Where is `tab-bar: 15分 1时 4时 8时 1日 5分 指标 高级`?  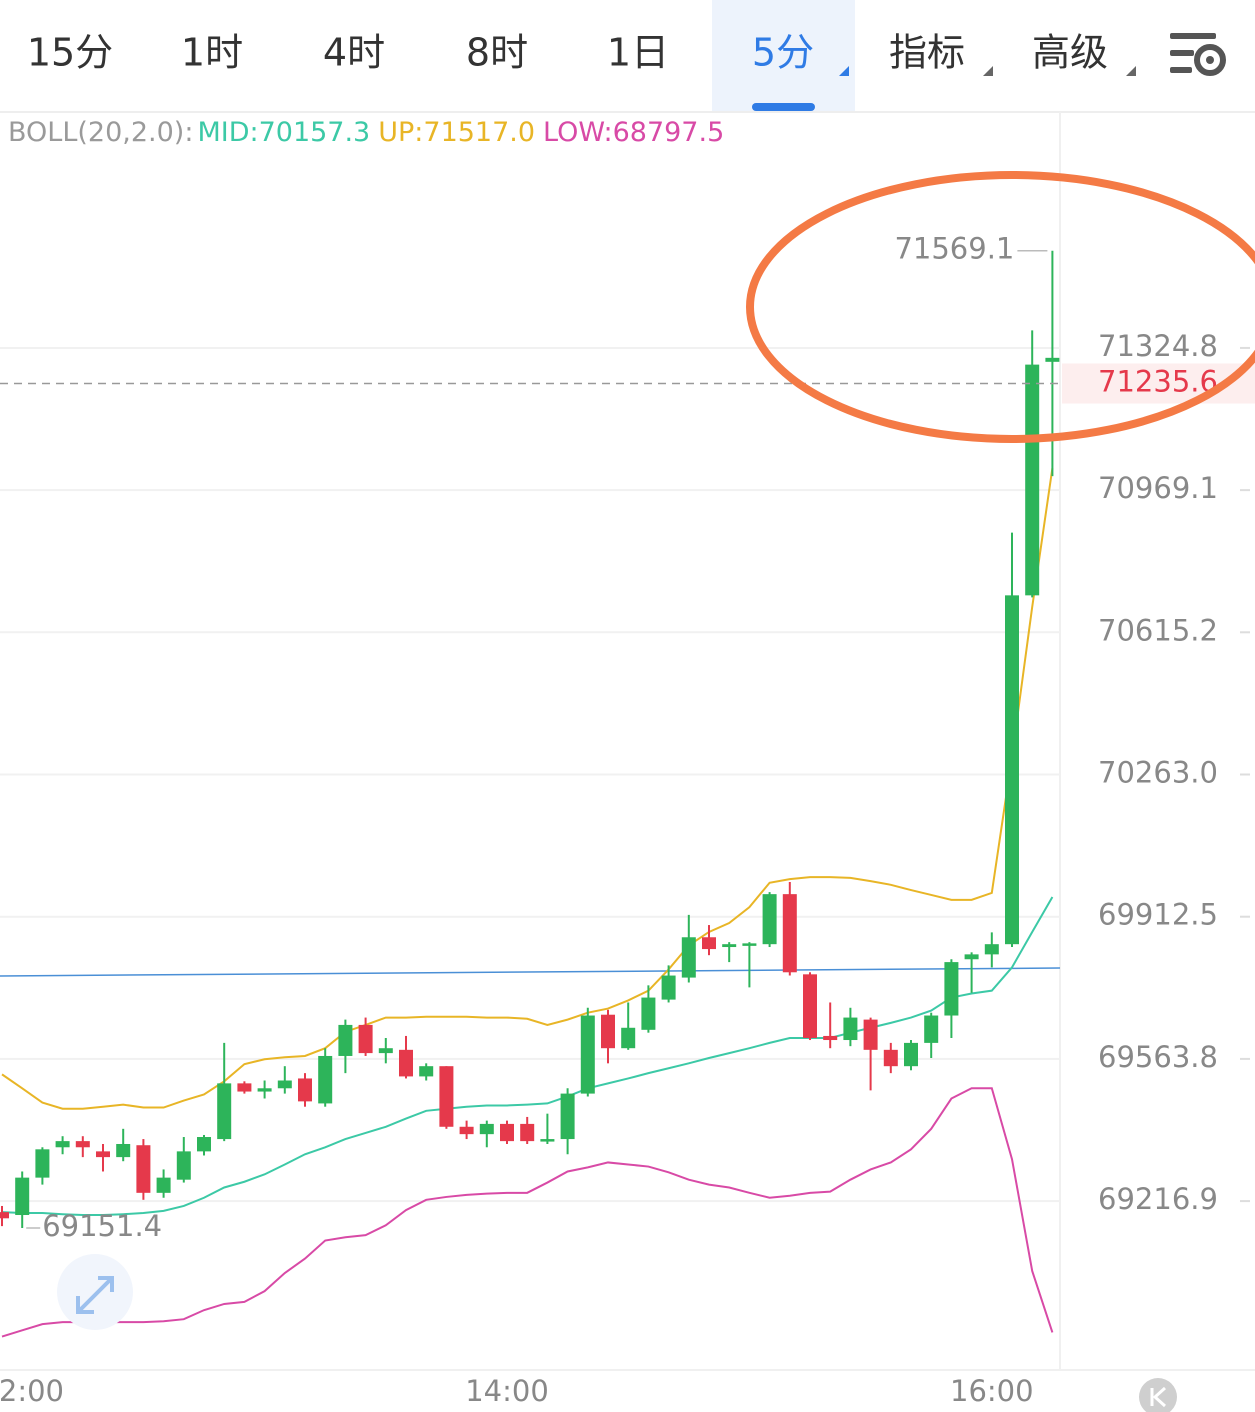
tab-bar: 15分 1时 4时 8时 1日 5分 指标 高级 is located at coordinates (581, 53).